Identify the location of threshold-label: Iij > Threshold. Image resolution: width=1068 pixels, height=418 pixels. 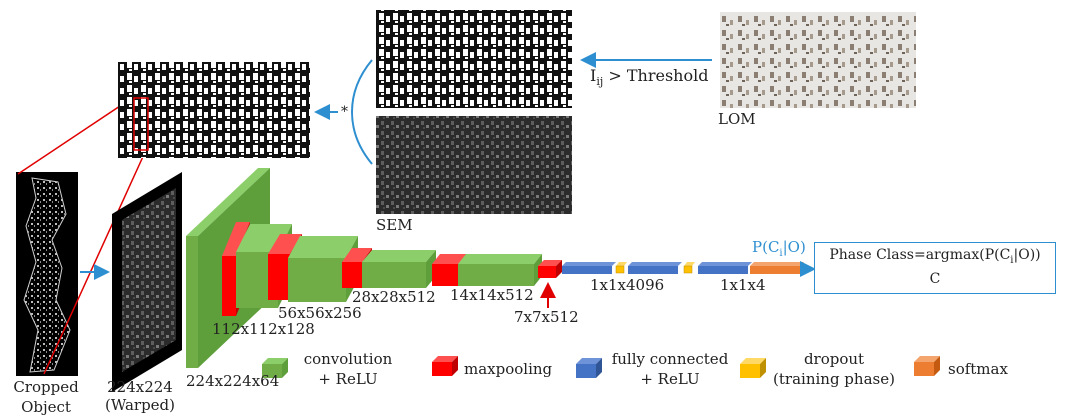
(649, 77).